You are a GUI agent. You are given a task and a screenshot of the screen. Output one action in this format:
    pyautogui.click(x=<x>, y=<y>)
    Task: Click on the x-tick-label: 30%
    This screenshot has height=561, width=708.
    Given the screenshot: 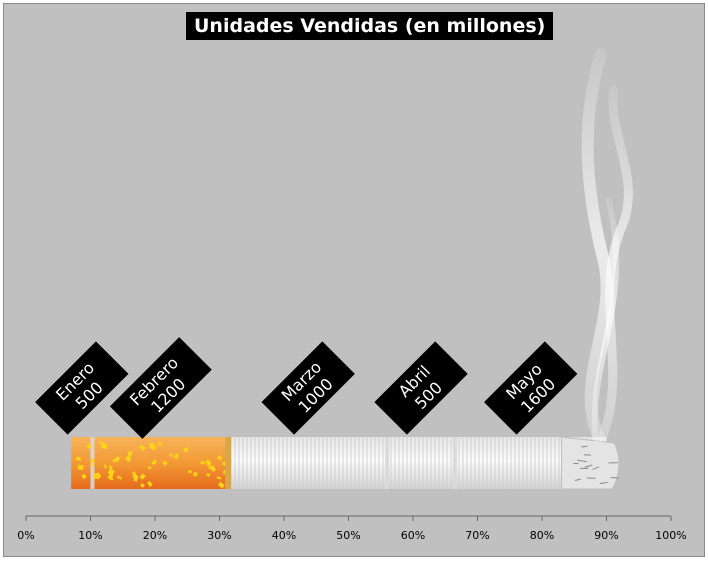 What is the action you would take?
    pyautogui.click(x=219, y=535)
    